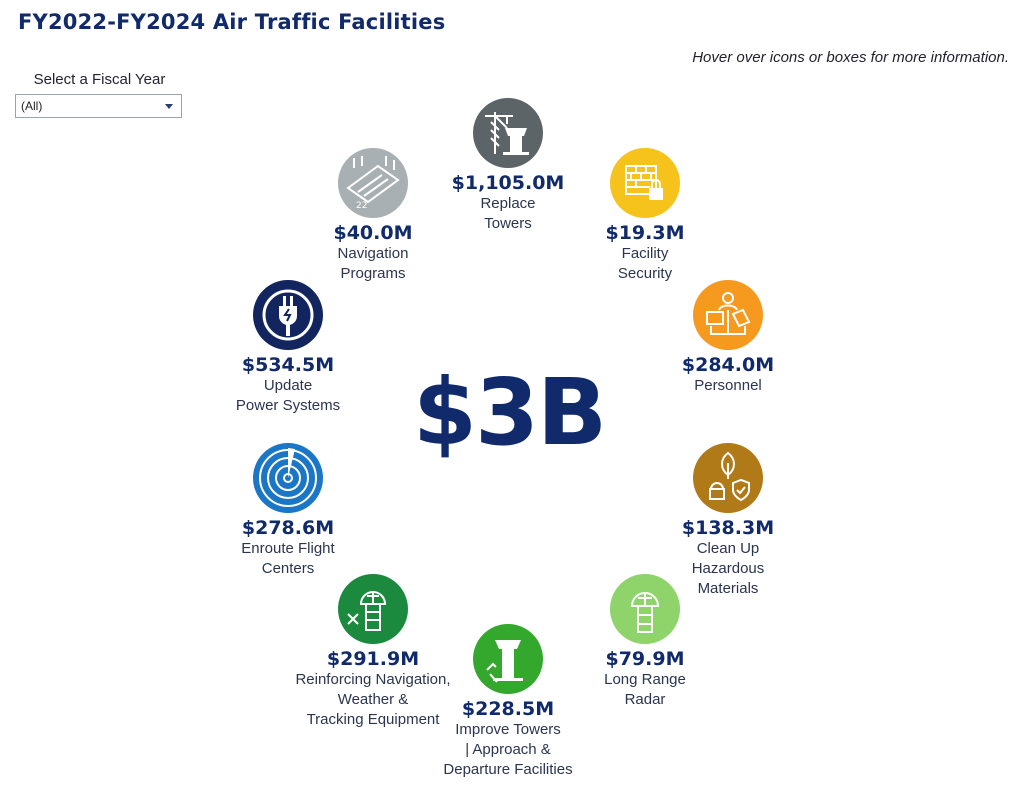 This screenshot has height=801, width=1029. Describe the element at coordinates (510, 412) in the screenshot. I see `total-amount: $3B` at that location.